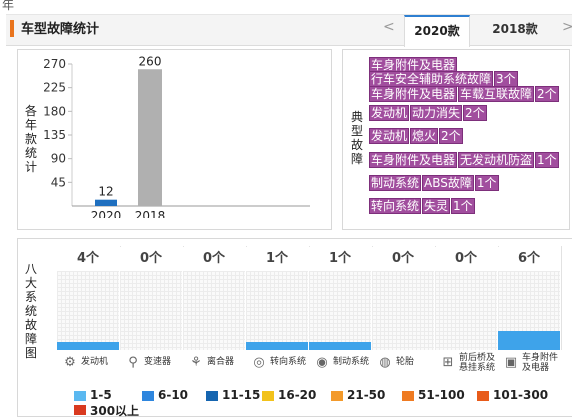 The image size is (572, 419). What do you see at coordinates (477, 358) in the screenshot?
I see `system-name-line: 前后桥及` at bounding box center [477, 358].